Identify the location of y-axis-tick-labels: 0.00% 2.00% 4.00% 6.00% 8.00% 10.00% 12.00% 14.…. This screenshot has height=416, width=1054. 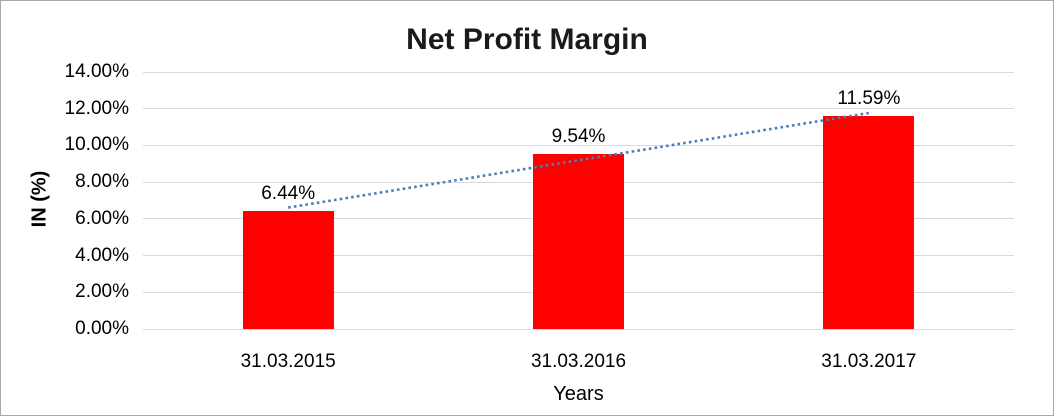
(65, 208).